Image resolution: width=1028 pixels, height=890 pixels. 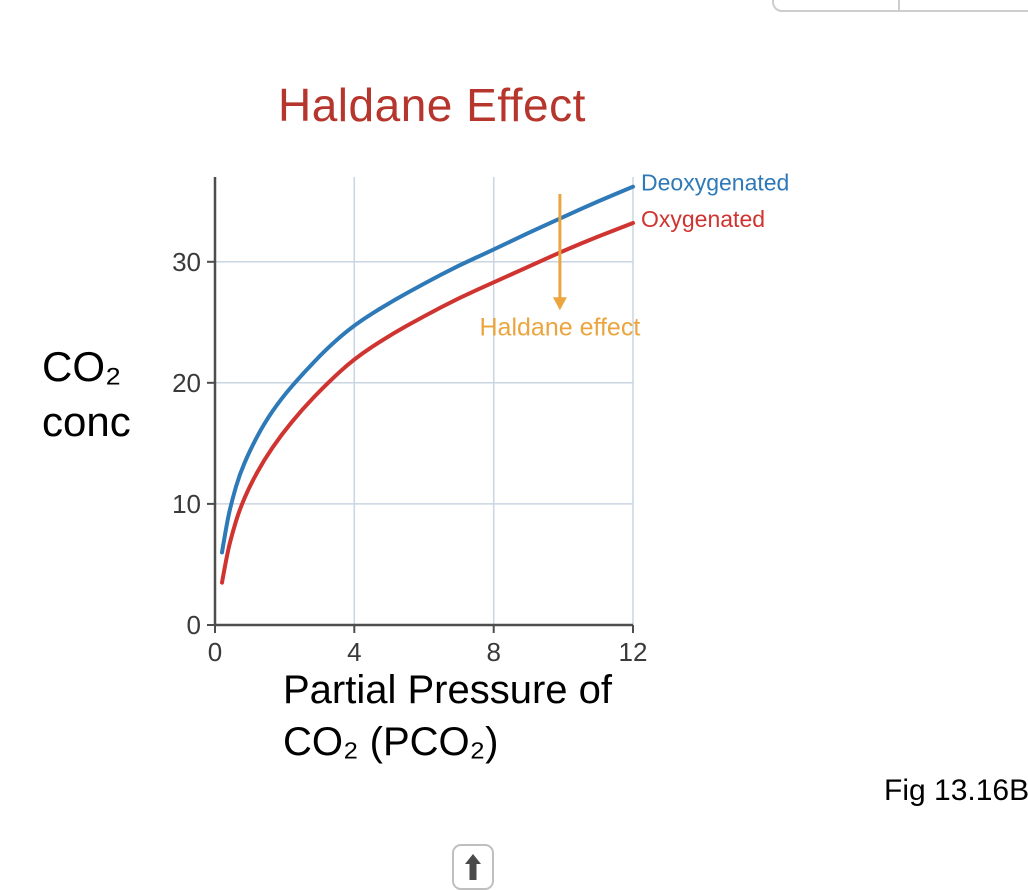 I want to click on y-tick-label: 0, so click(x=194, y=625).